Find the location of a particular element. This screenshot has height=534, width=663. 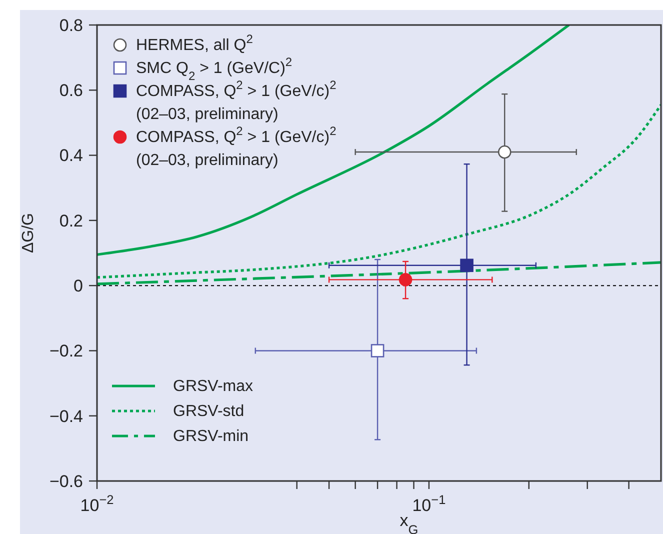

y-tick-label: 0.2 is located at coordinates (71, 220).